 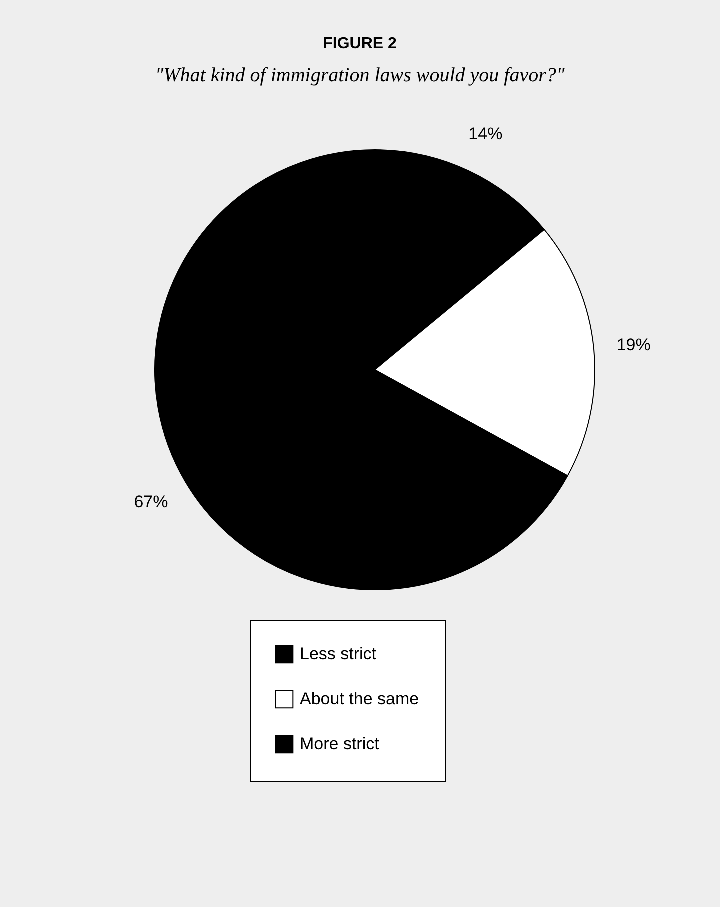 What do you see at coordinates (360, 75) in the screenshot?
I see `chart-subtitle: "What kind of immigration laws would you favor?"` at bounding box center [360, 75].